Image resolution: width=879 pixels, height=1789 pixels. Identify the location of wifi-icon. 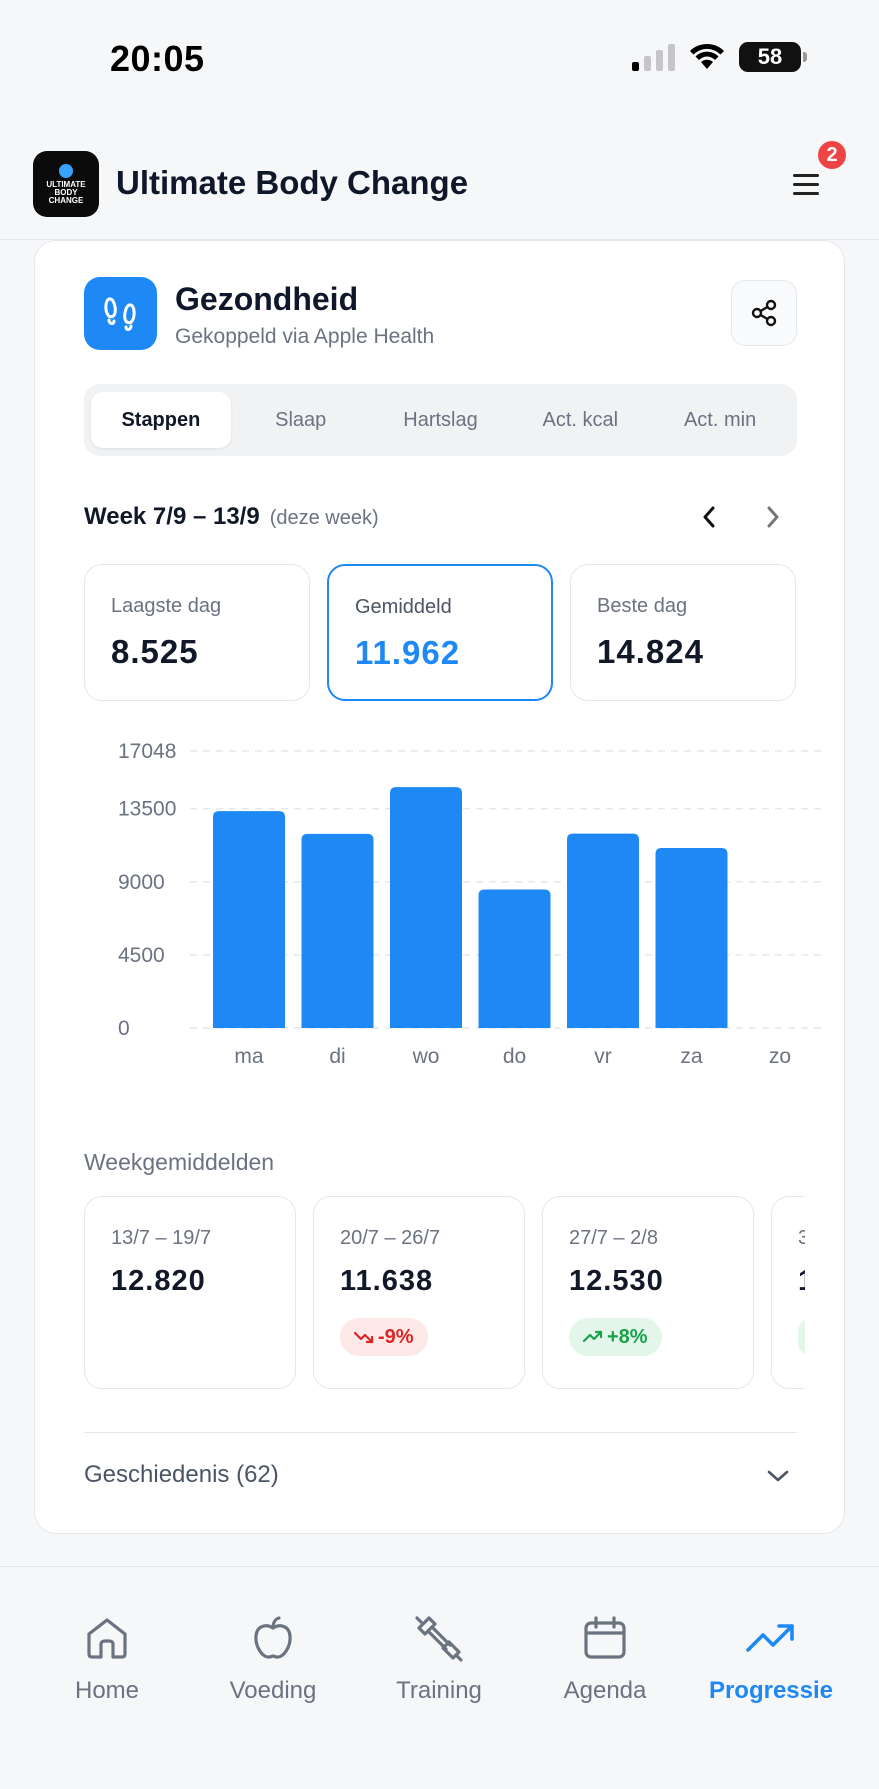
(707, 56).